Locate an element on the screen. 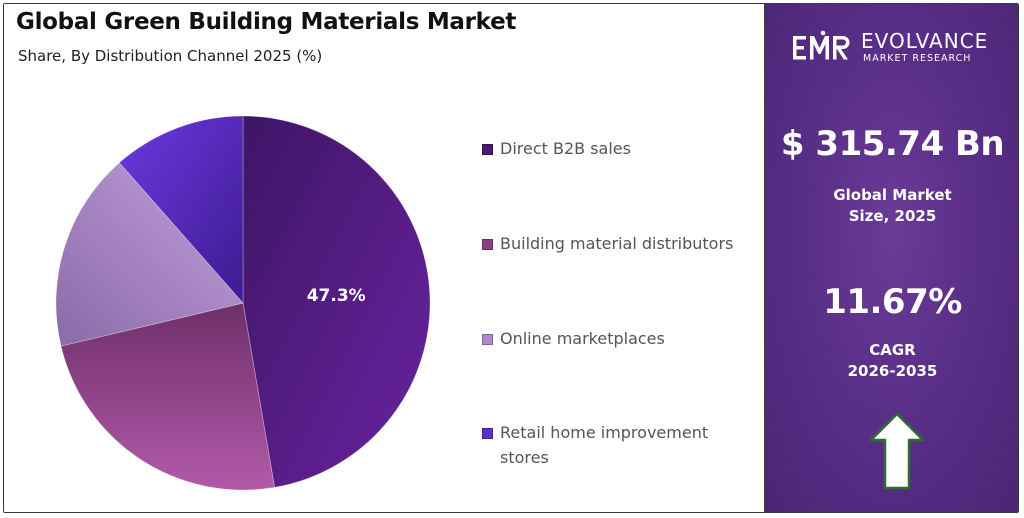  market-size-label-line2: Size, 2025 is located at coordinates (892, 216).